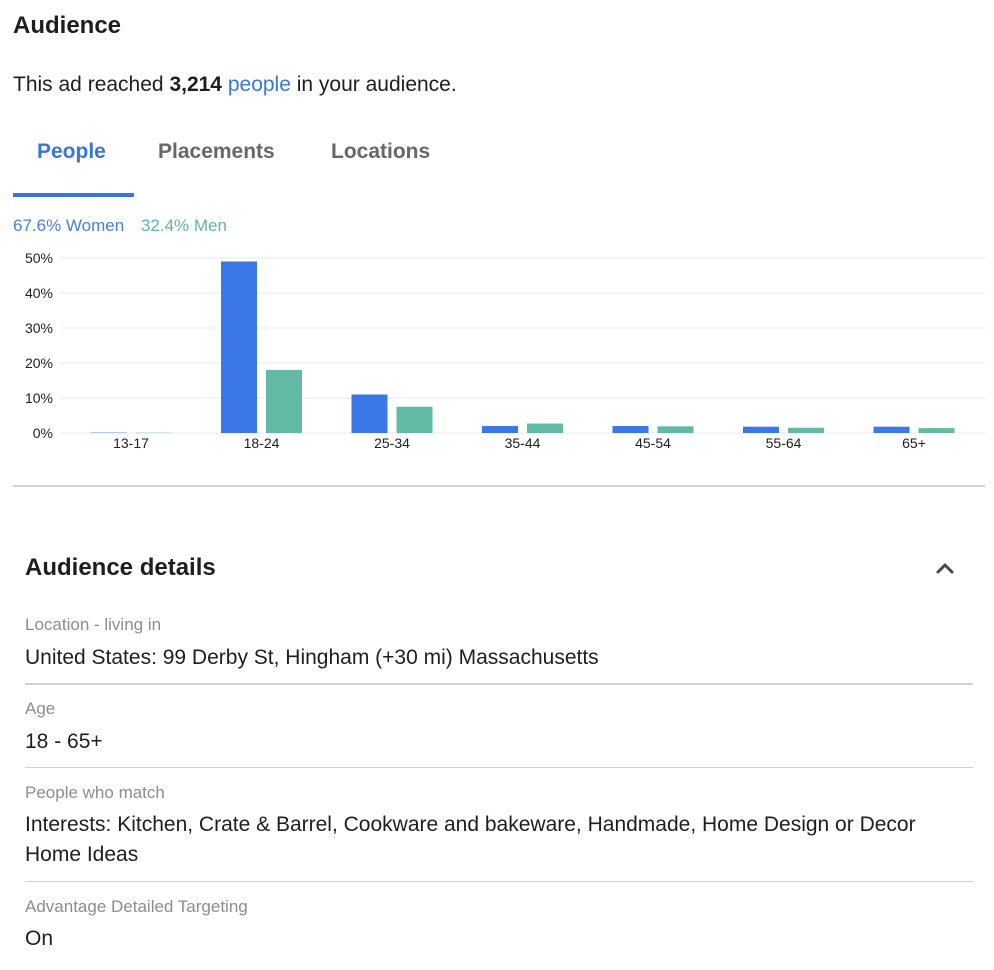 Image resolution: width=994 pixels, height=970 pixels. I want to click on x-tick-label: 55-64, so click(784, 443).